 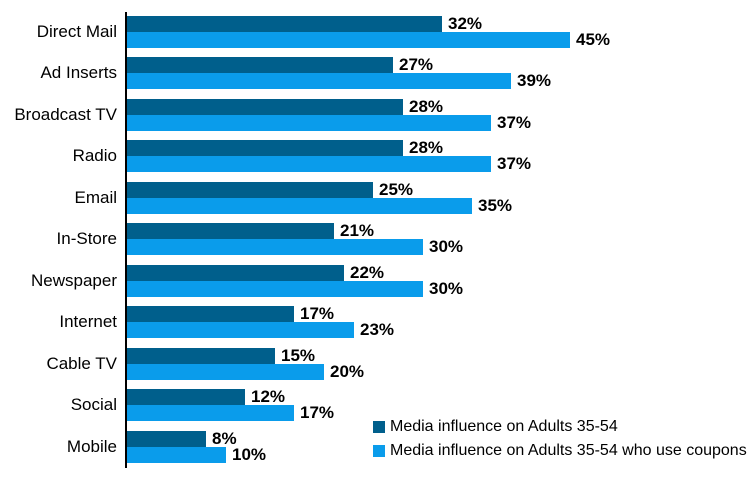 I want to click on category-label-mobile: Mobile, so click(x=91, y=446).